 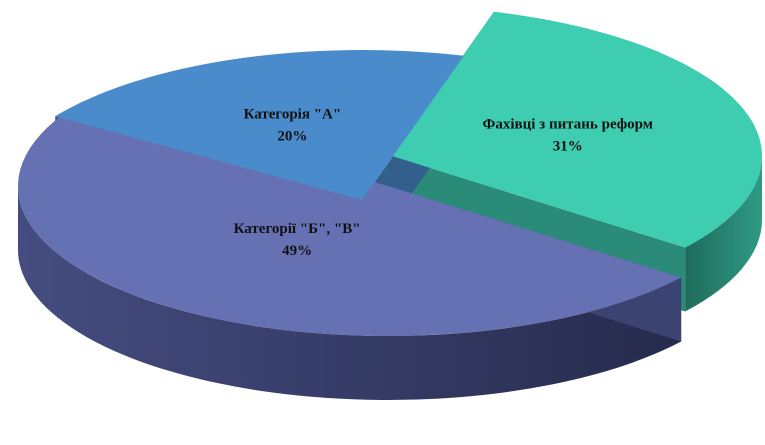 What do you see at coordinates (297, 251) in the screenshot?
I see `slice-value-label-1: 49%` at bounding box center [297, 251].